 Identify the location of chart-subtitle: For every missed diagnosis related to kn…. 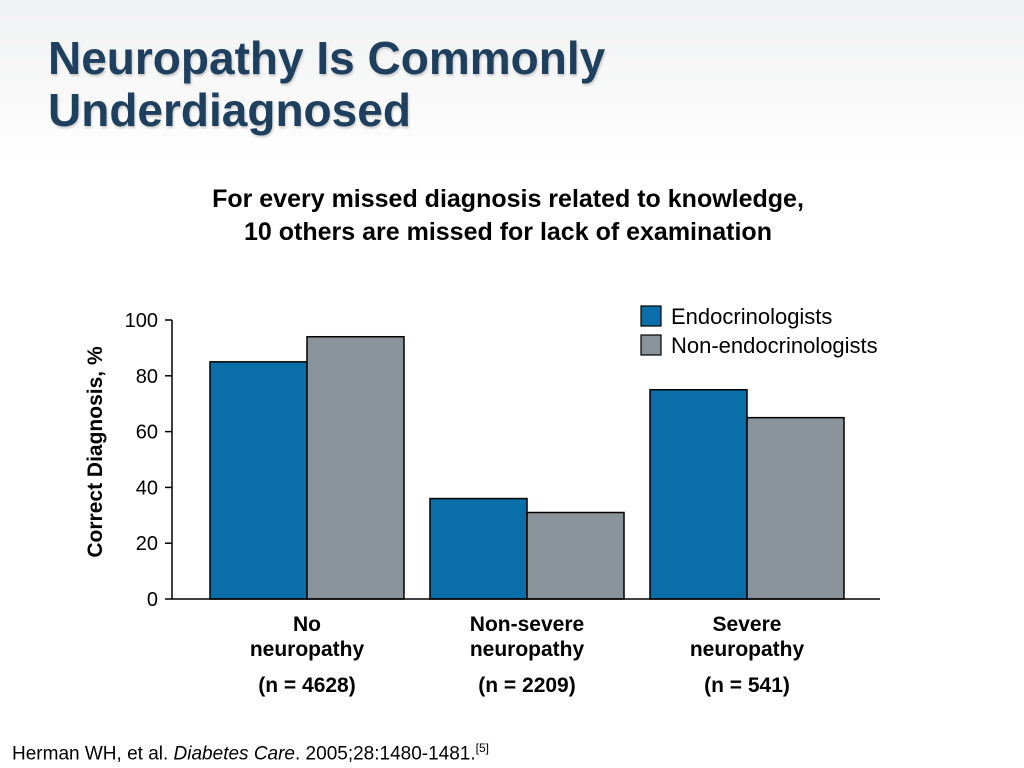
(508, 216).